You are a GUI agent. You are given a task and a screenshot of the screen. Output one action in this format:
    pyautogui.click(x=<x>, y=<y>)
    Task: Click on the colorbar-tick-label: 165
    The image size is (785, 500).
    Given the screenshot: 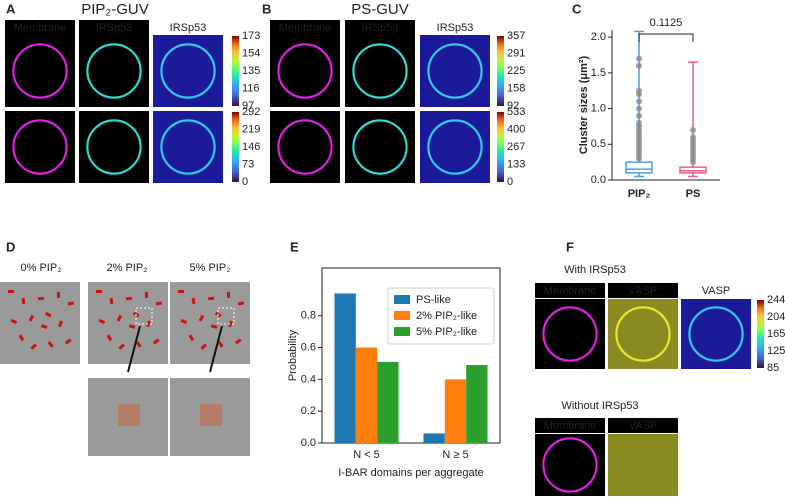 What is the action you would take?
    pyautogui.click(x=776, y=334)
    